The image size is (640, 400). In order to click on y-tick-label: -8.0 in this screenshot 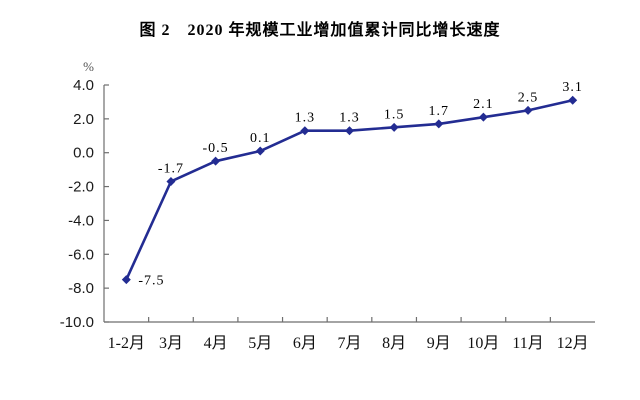, I will do `click(81, 288)`.